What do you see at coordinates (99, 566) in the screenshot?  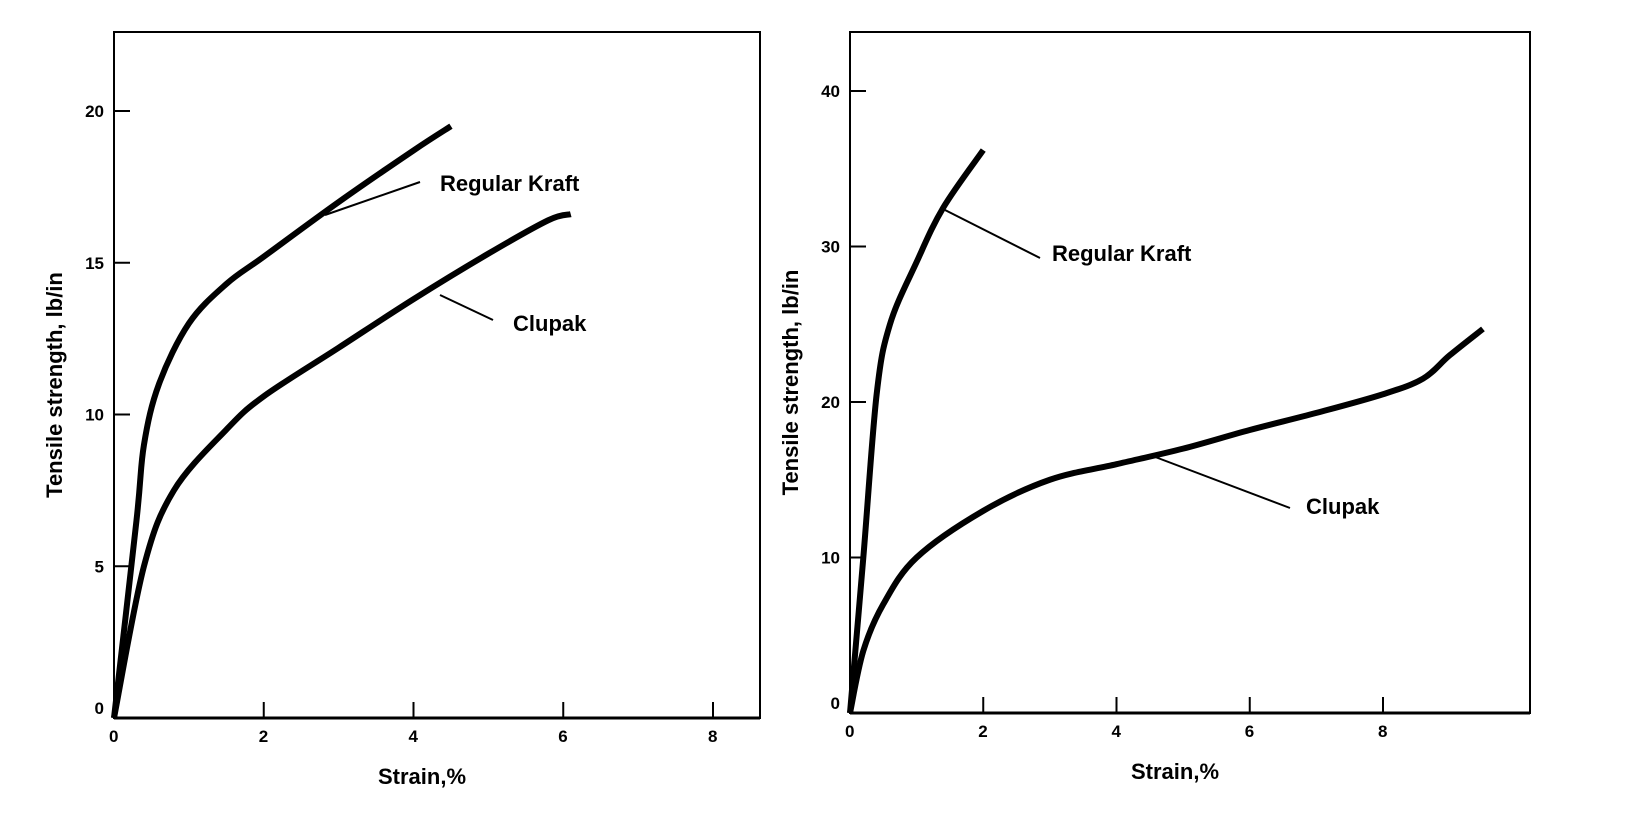 I see `y-tick-label: 5` at bounding box center [99, 566].